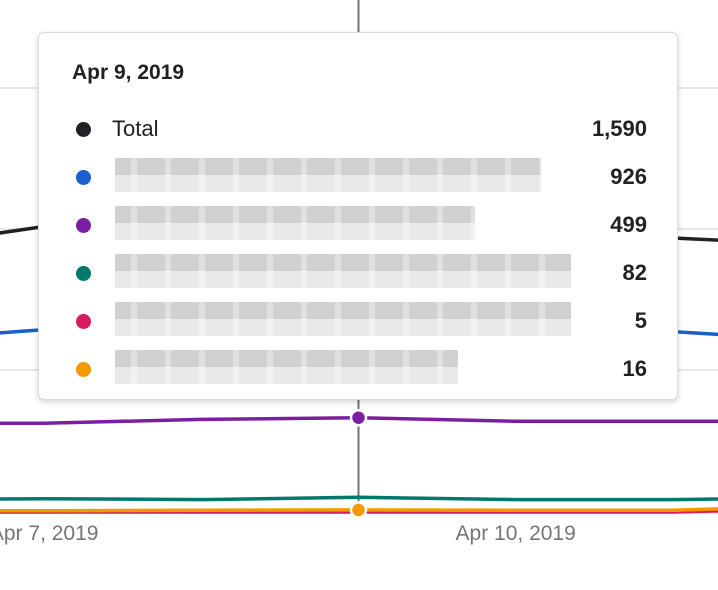 This screenshot has height=590, width=718. What do you see at coordinates (49, 533) in the screenshot?
I see `x-tick-label: Apr 7, 2019` at bounding box center [49, 533].